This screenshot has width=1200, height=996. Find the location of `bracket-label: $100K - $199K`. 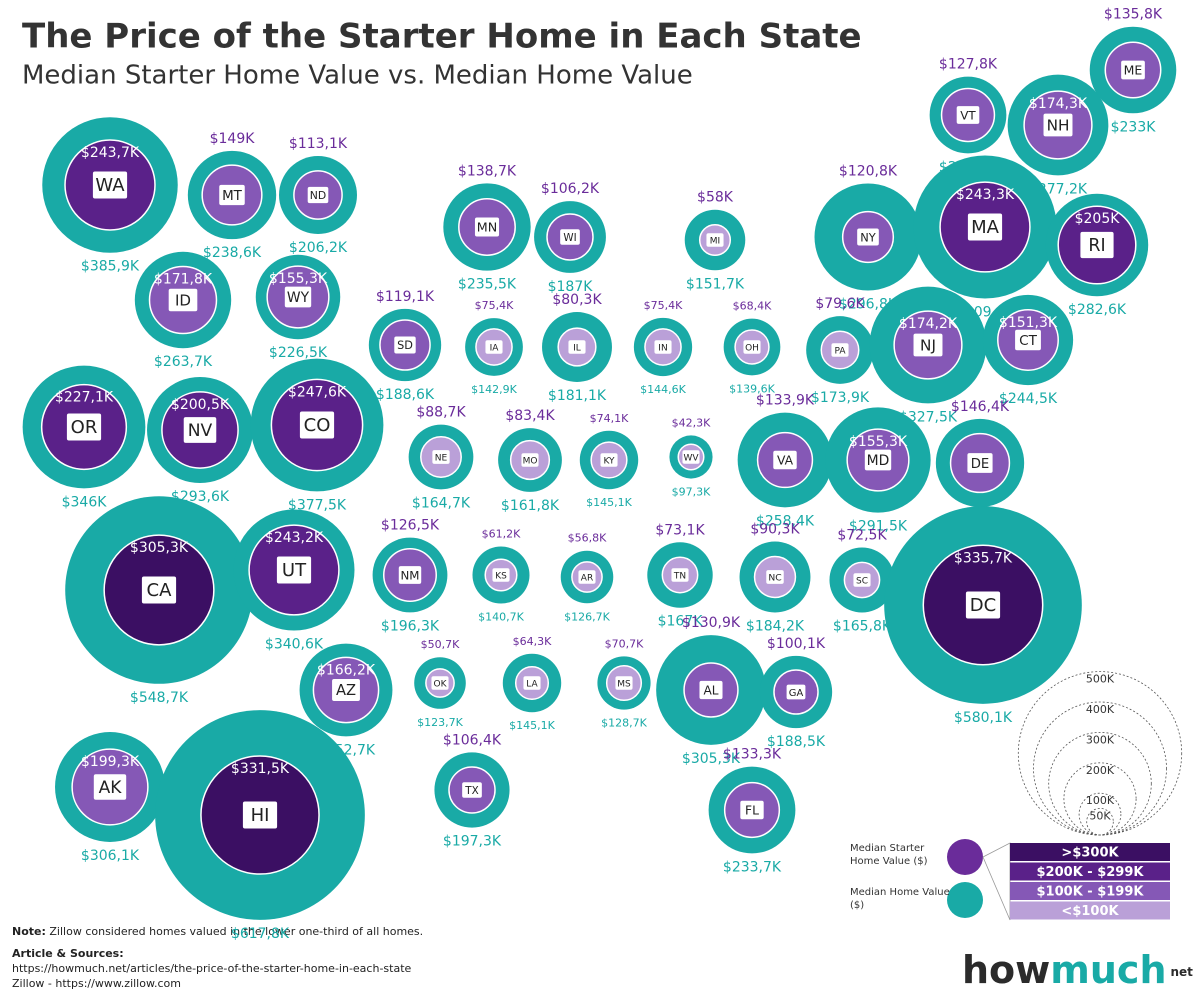

bracket-label: $100K - $199K is located at coordinates (1091, 892).